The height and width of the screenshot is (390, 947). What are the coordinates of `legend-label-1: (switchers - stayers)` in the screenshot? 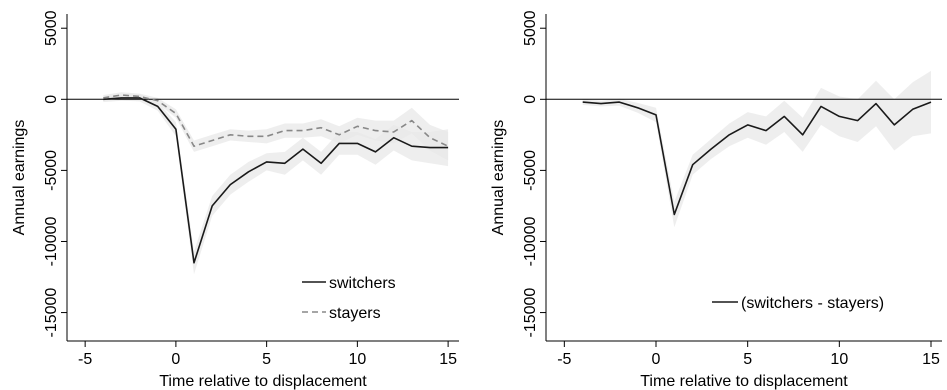 It's located at (812, 303).